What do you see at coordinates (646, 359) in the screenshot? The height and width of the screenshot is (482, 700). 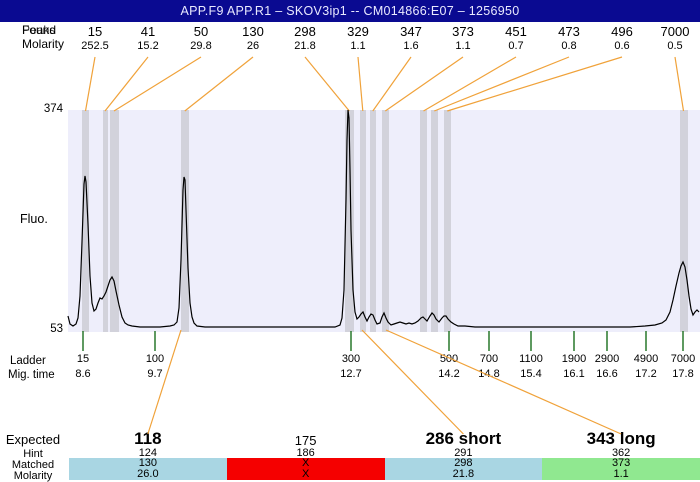 I see `ladder-size: 4900` at bounding box center [646, 359].